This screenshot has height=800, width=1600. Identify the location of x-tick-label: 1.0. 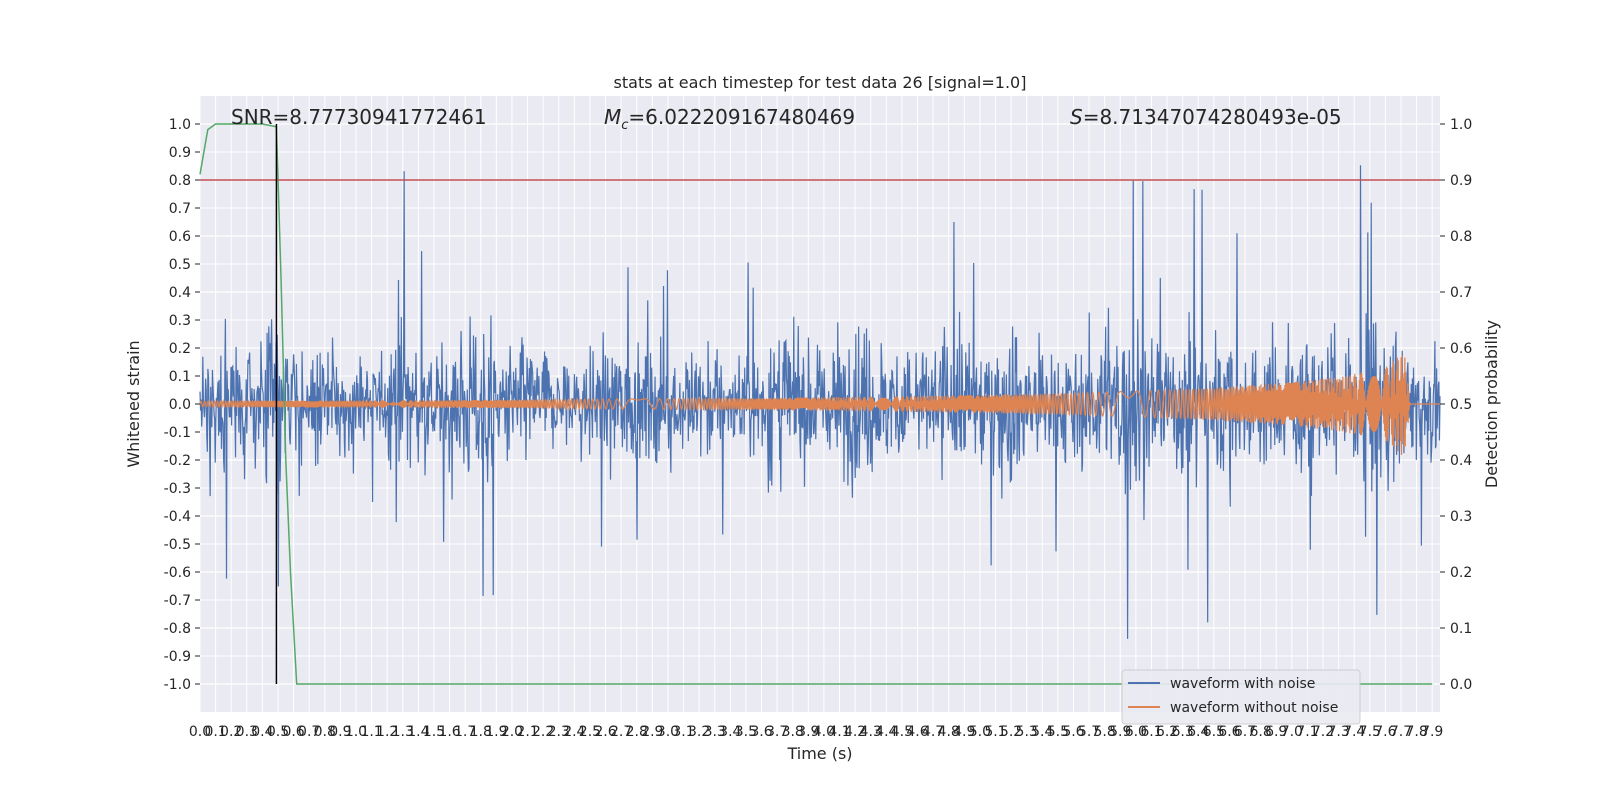
(356, 732).